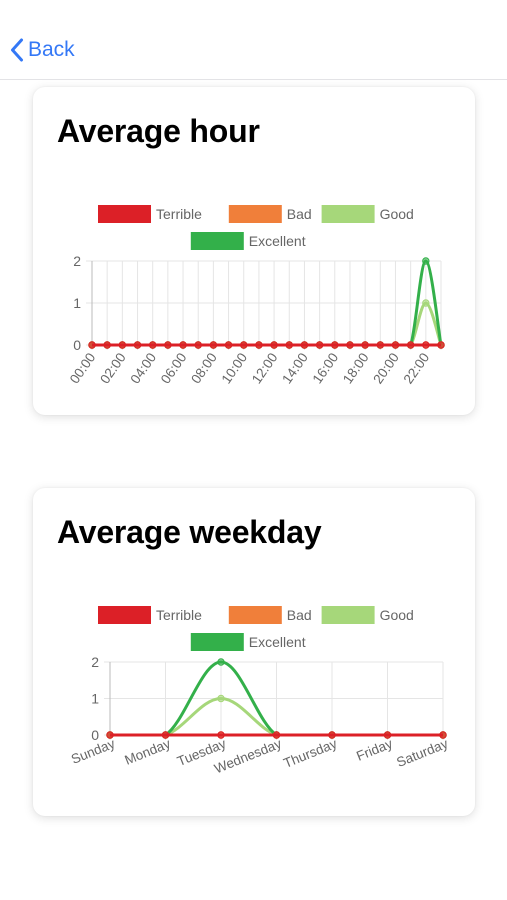 The height and width of the screenshot is (900, 507). Describe the element at coordinates (386, 368) in the screenshot. I see `x-tick-label: 20:00` at that location.